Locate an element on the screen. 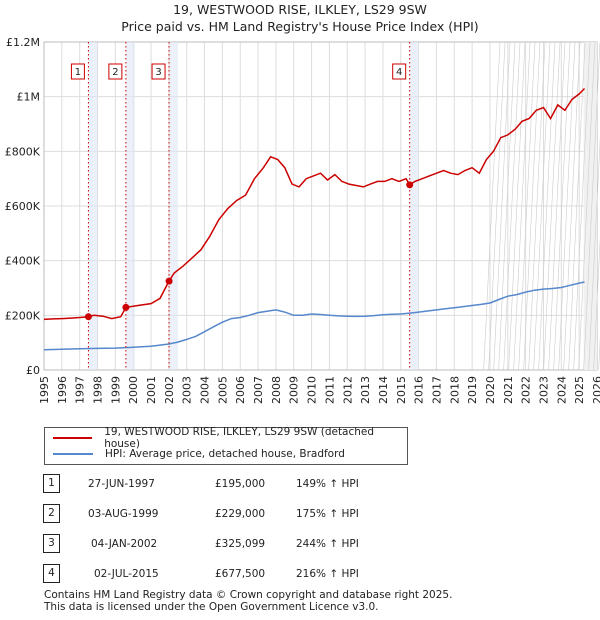 This screenshot has width=600, height=620. x-tick-label: 2014 is located at coordinates (383, 390).